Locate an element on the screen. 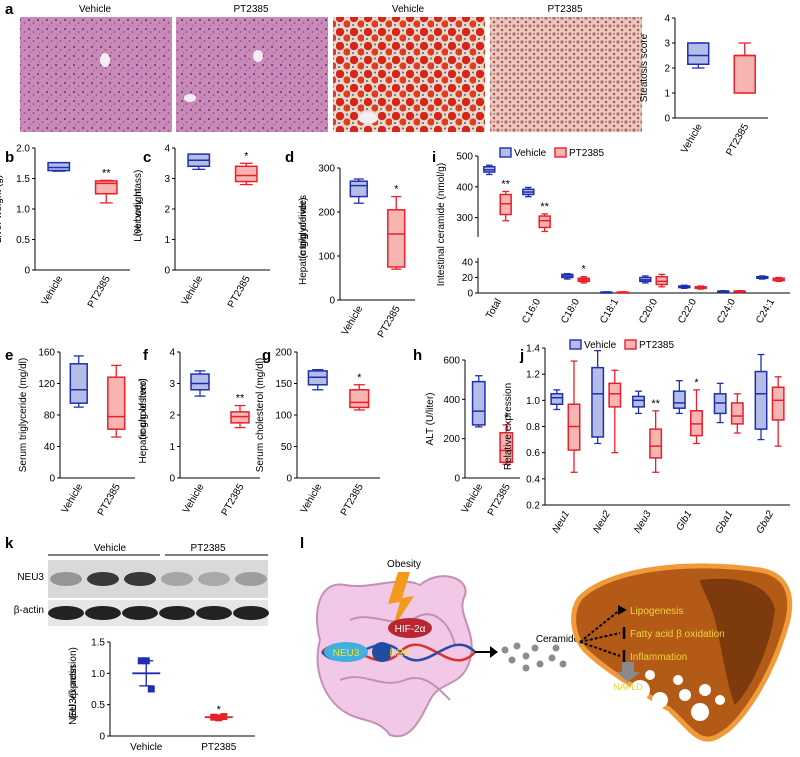 The image size is (800, 757). panel-letter: i is located at coordinates (434, 157).